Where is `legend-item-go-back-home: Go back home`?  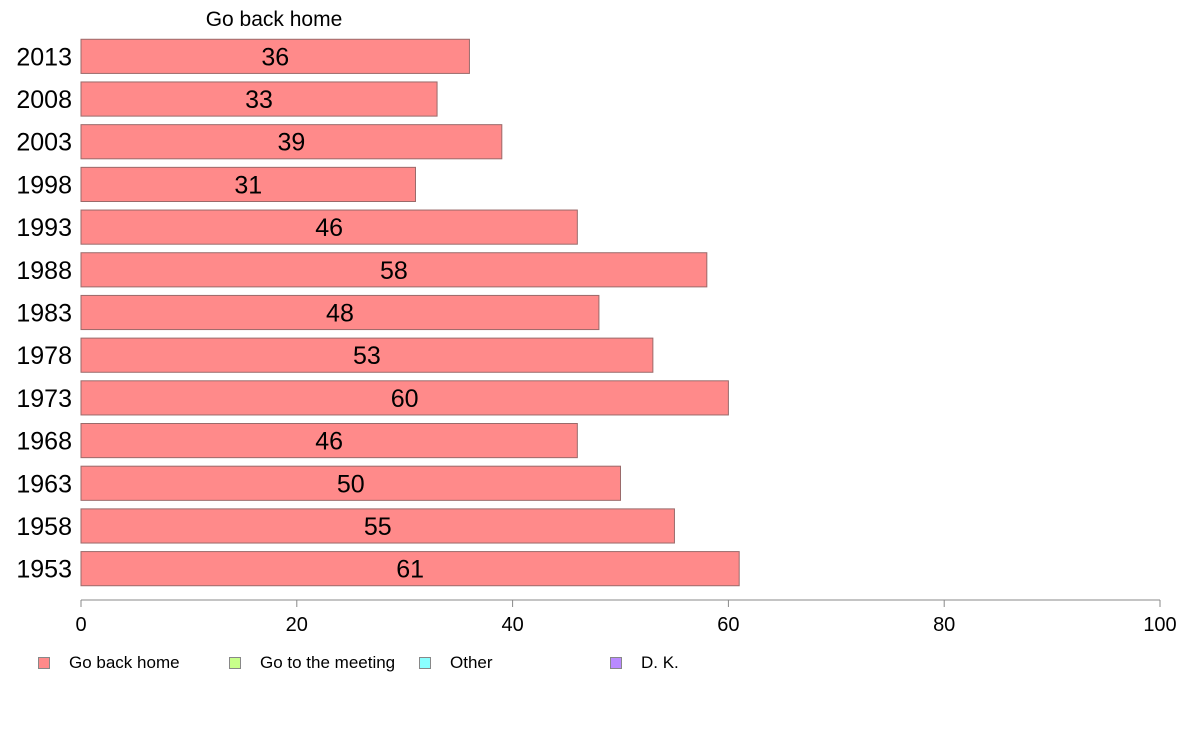 legend-item-go-back-home: Go back home is located at coordinates (109, 663).